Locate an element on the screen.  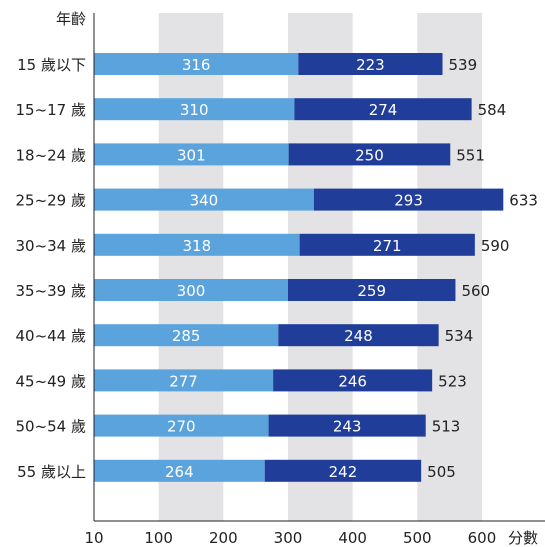
bar-value-label-4-1: 271 is located at coordinates (387, 246).